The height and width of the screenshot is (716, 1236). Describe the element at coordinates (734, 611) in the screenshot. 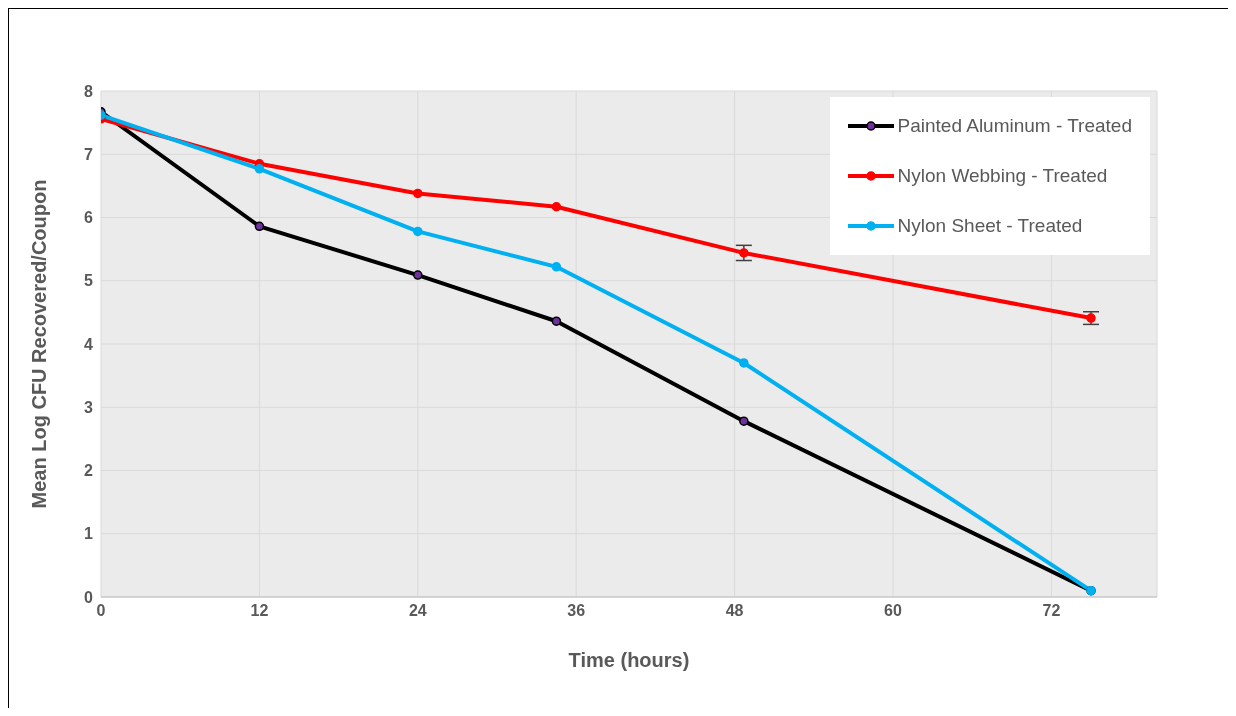

I see `x-tick-label: 48` at that location.